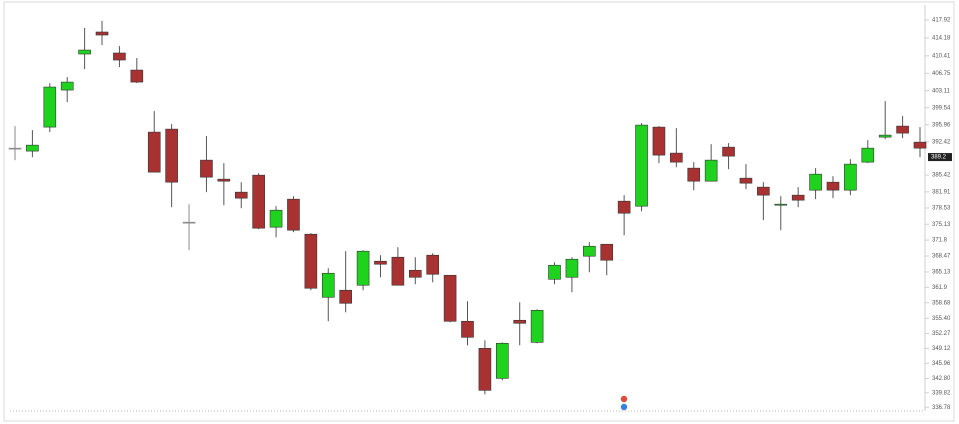 This screenshot has height=424, width=959. What do you see at coordinates (941, 225) in the screenshot?
I see `y-tick-label: 375.13` at bounding box center [941, 225].